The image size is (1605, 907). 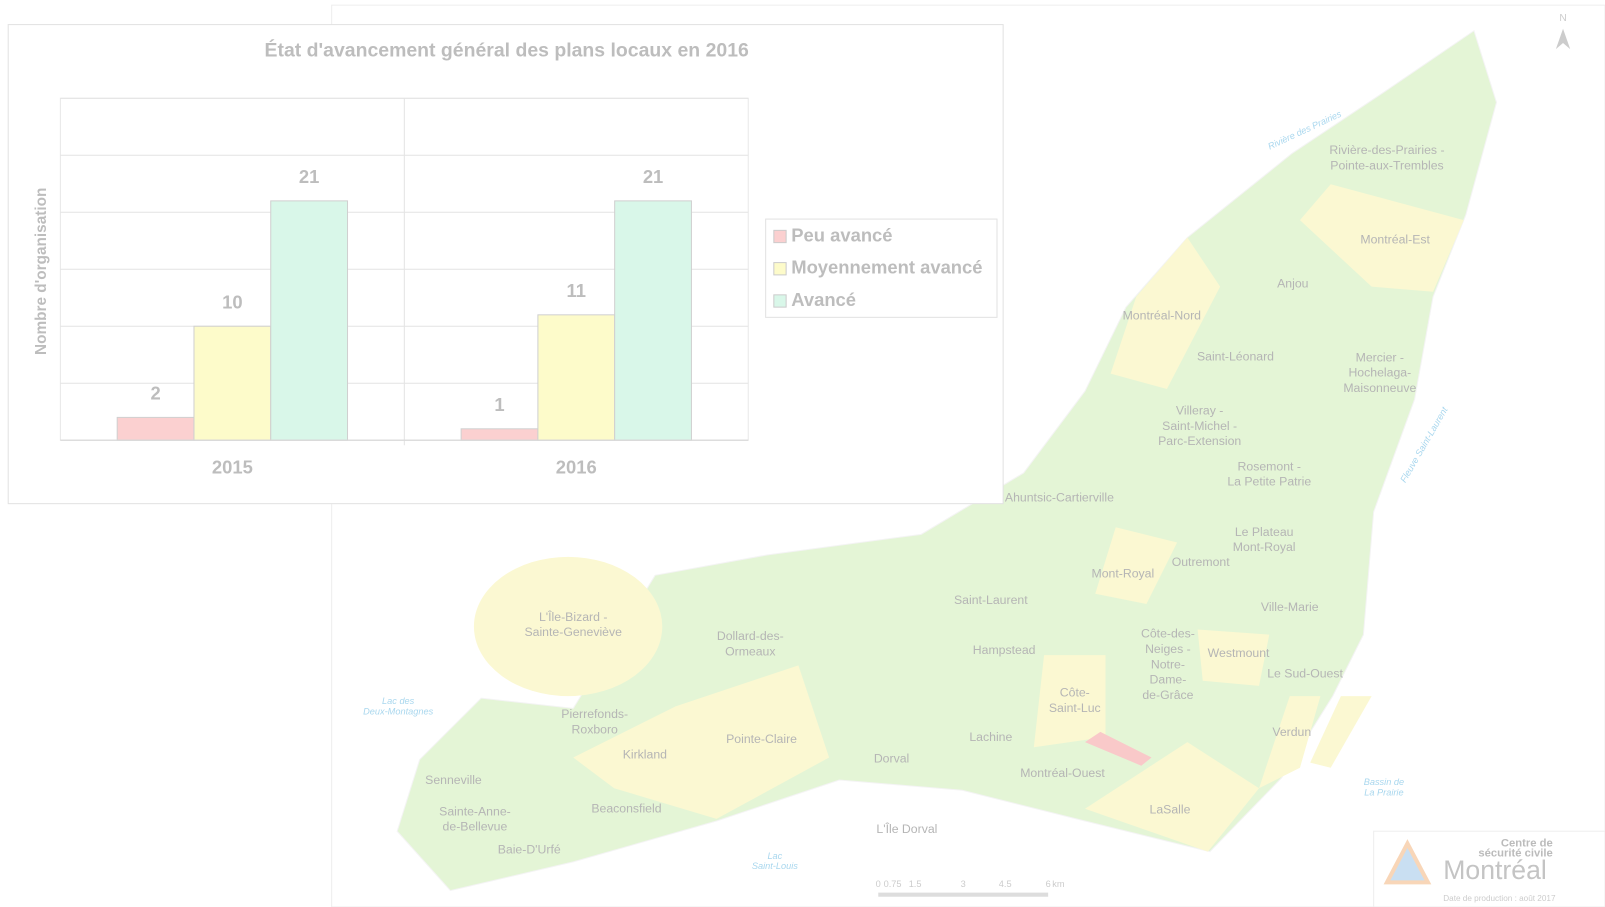 What do you see at coordinates (1168, 649) in the screenshot?
I see `district-label-line: Neiges -` at bounding box center [1168, 649].